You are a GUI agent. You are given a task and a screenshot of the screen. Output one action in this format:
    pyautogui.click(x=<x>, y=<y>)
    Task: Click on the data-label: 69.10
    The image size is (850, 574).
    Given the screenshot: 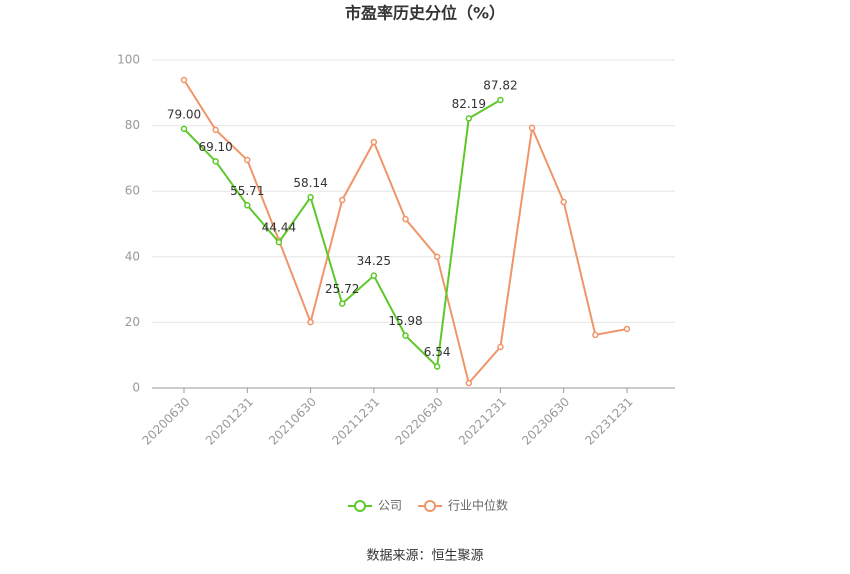 What is the action you would take?
    pyautogui.click(x=215, y=147)
    